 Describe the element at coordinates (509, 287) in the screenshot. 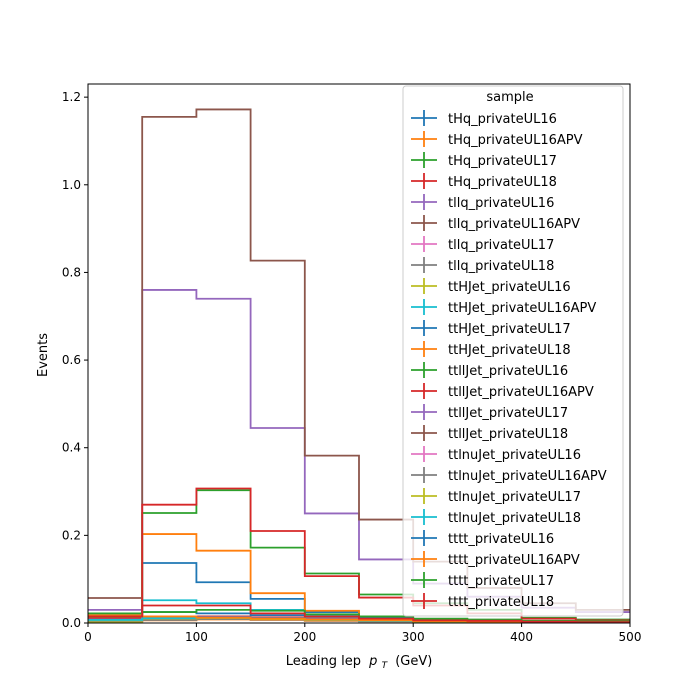

I see `legend-entry-label: ttHJet_privateUL16` at that location.